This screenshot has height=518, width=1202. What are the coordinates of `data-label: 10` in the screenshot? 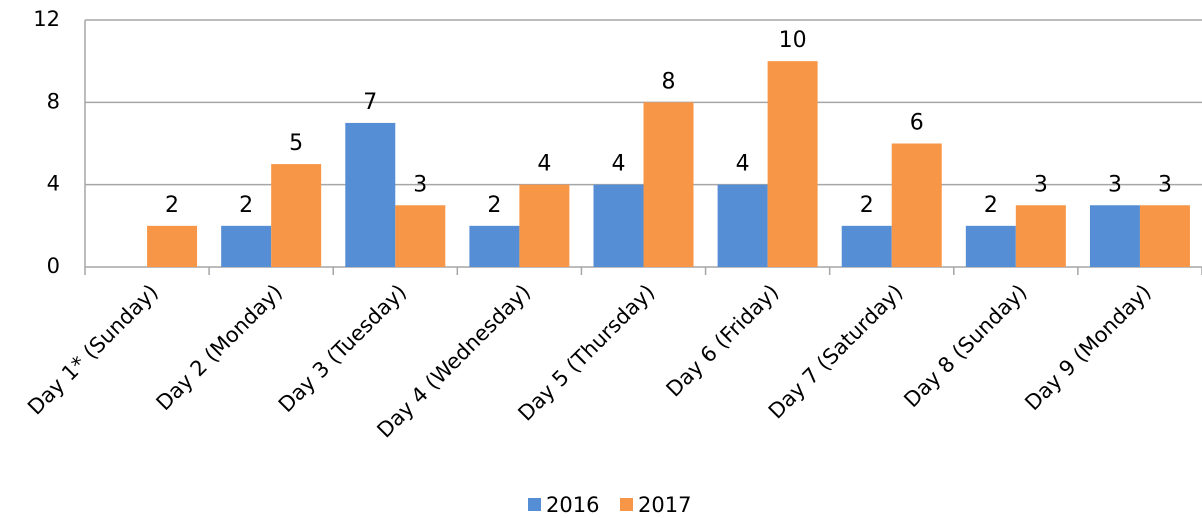 It's located at (793, 40).